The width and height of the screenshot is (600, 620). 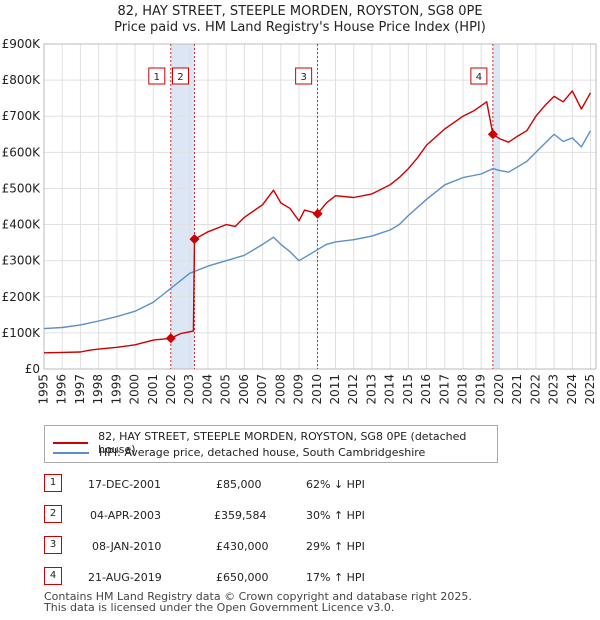 What do you see at coordinates (317, 389) in the screenshot?
I see `x-tick-label: 2010` at bounding box center [317, 389].